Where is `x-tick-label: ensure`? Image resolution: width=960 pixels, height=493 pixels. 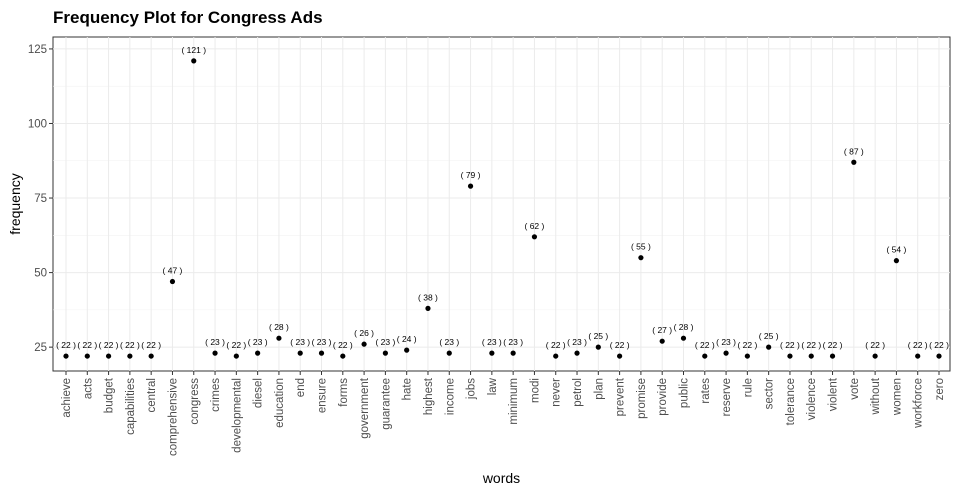 x-tick-label: ensure is located at coordinates (323, 395).